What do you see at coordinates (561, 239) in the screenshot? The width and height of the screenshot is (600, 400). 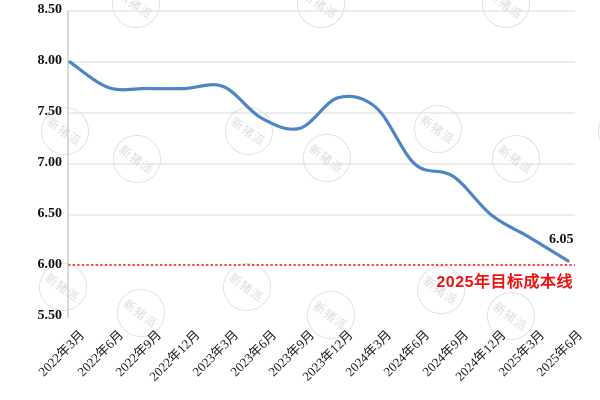 I see `last-point-data-label: 6.05` at bounding box center [561, 239].